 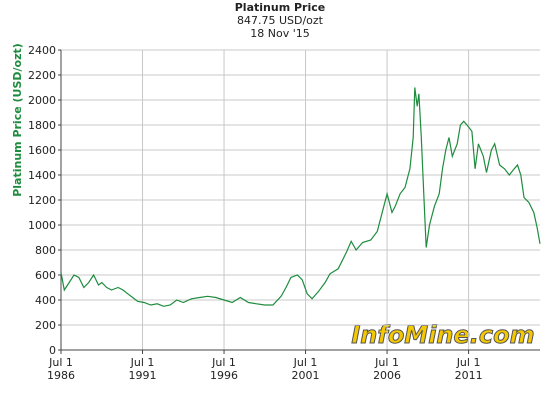 I want to click on y-tick-label: 800, so click(x=45, y=250).